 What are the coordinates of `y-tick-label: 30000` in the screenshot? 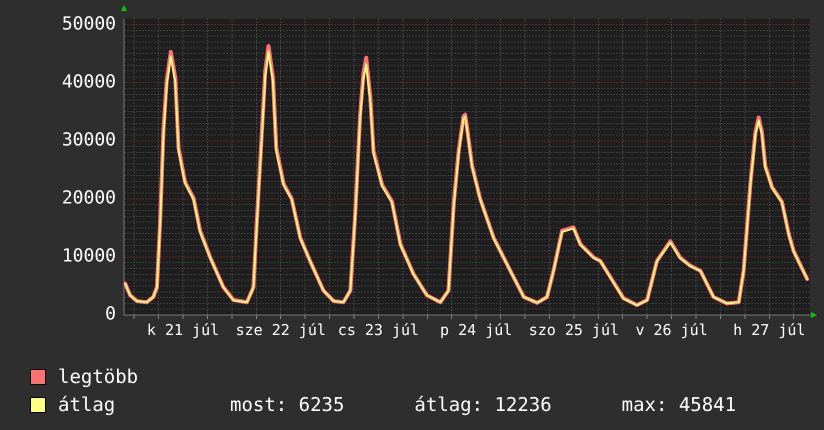 It's located at (89, 139).